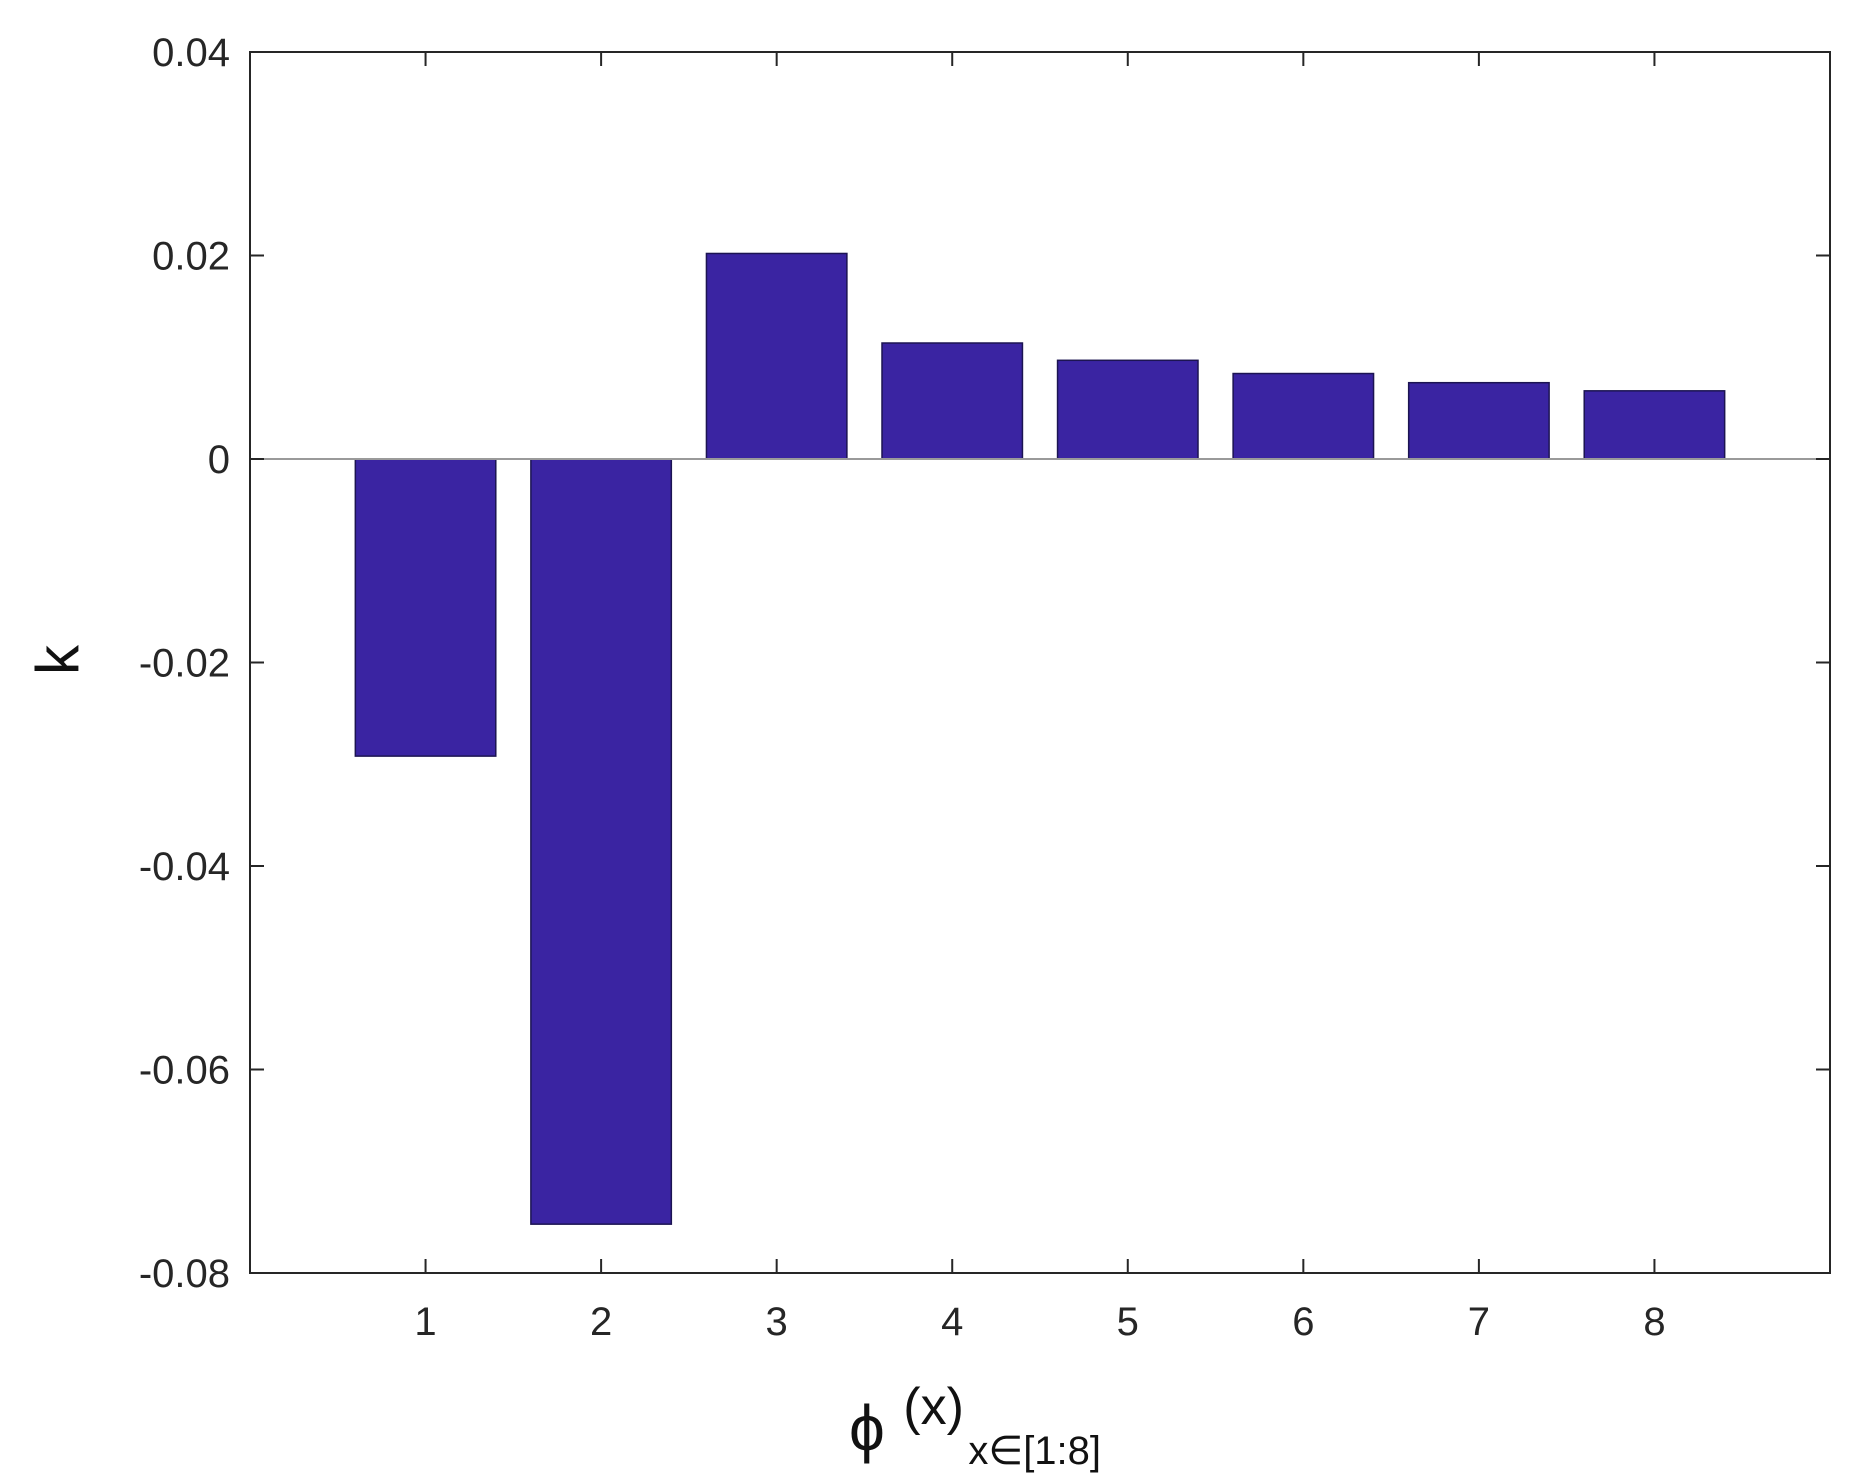 Image resolution: width=1856 pixels, height=1476 pixels. I want to click on x-tick-label-8: 8, so click(1654, 1322).